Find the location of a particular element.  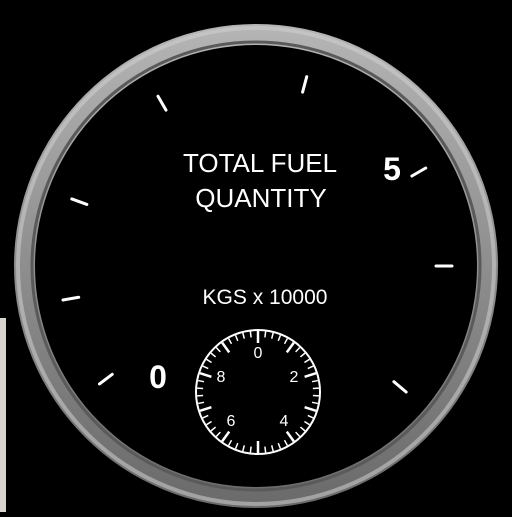

gauge-title-line1: TOTAL FUEL is located at coordinates (260, 163).